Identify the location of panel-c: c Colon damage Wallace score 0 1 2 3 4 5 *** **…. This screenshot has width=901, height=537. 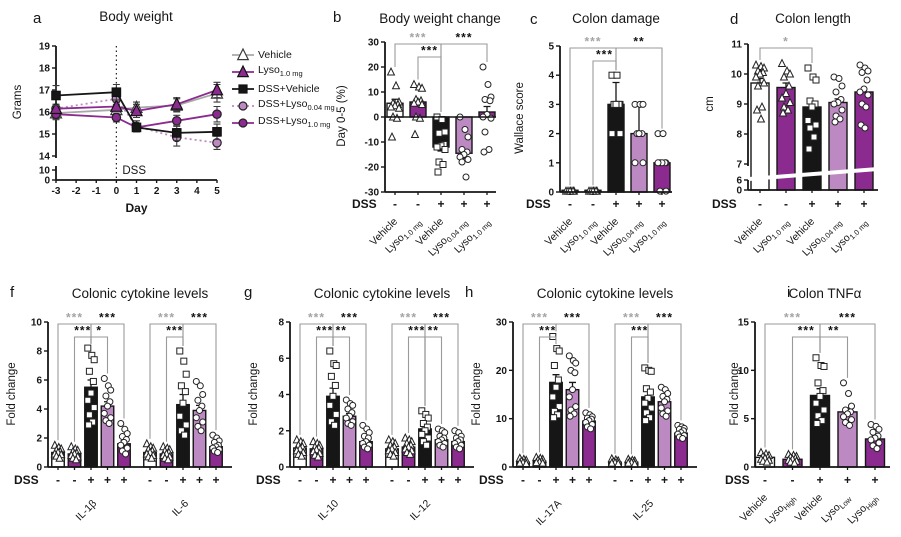
(591, 134).